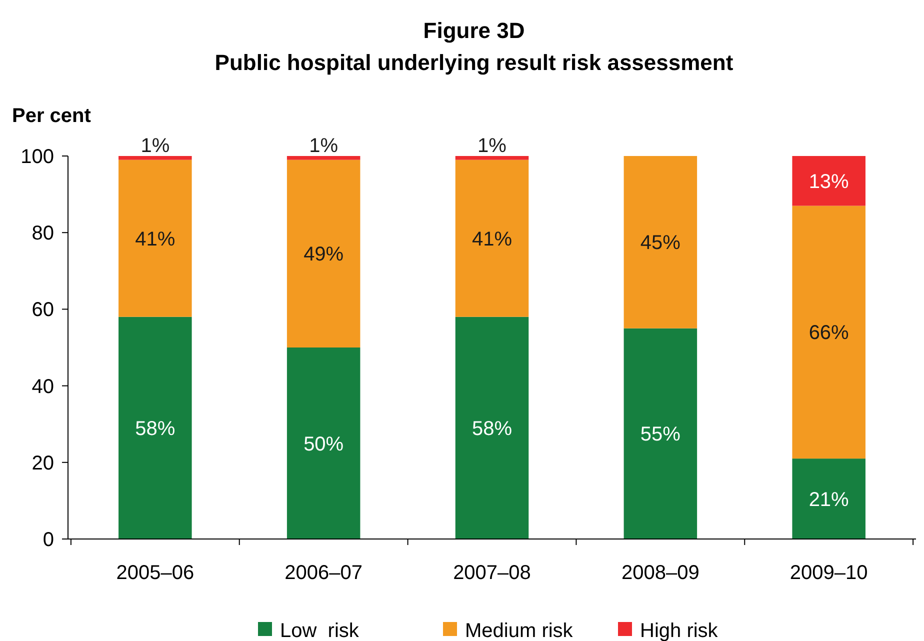 The image size is (924, 641). Describe the element at coordinates (43, 463) in the screenshot. I see `y-tick-label: 20` at that location.